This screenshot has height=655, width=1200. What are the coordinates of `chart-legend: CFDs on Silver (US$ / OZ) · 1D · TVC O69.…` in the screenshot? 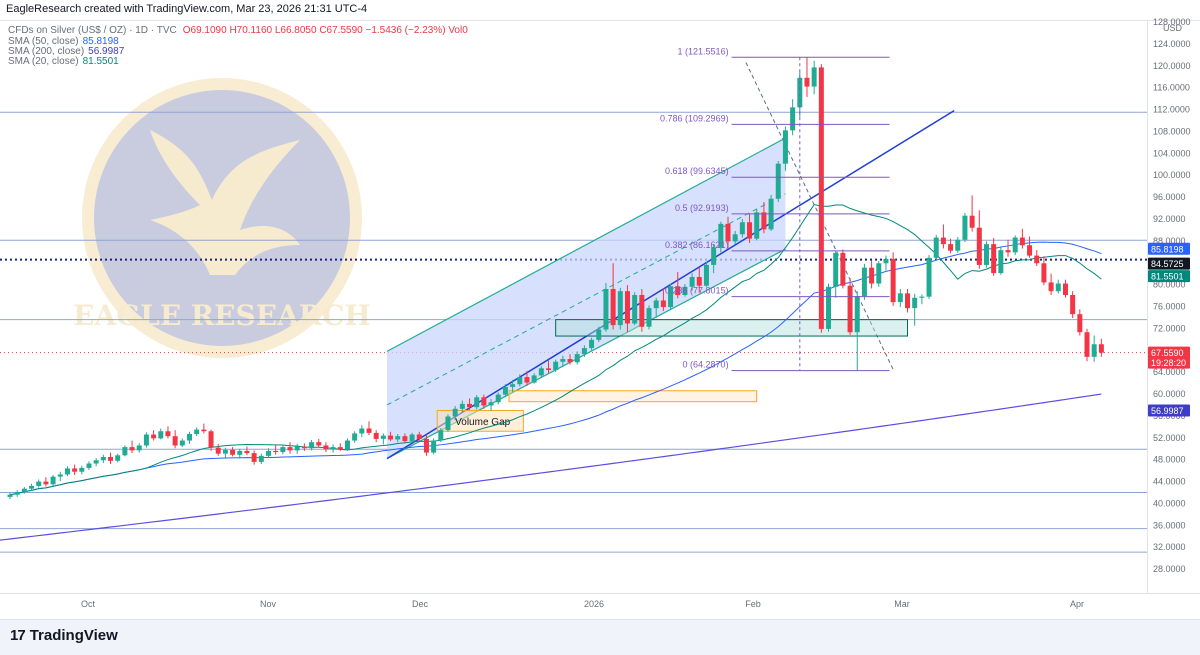 It's located at (238, 46).